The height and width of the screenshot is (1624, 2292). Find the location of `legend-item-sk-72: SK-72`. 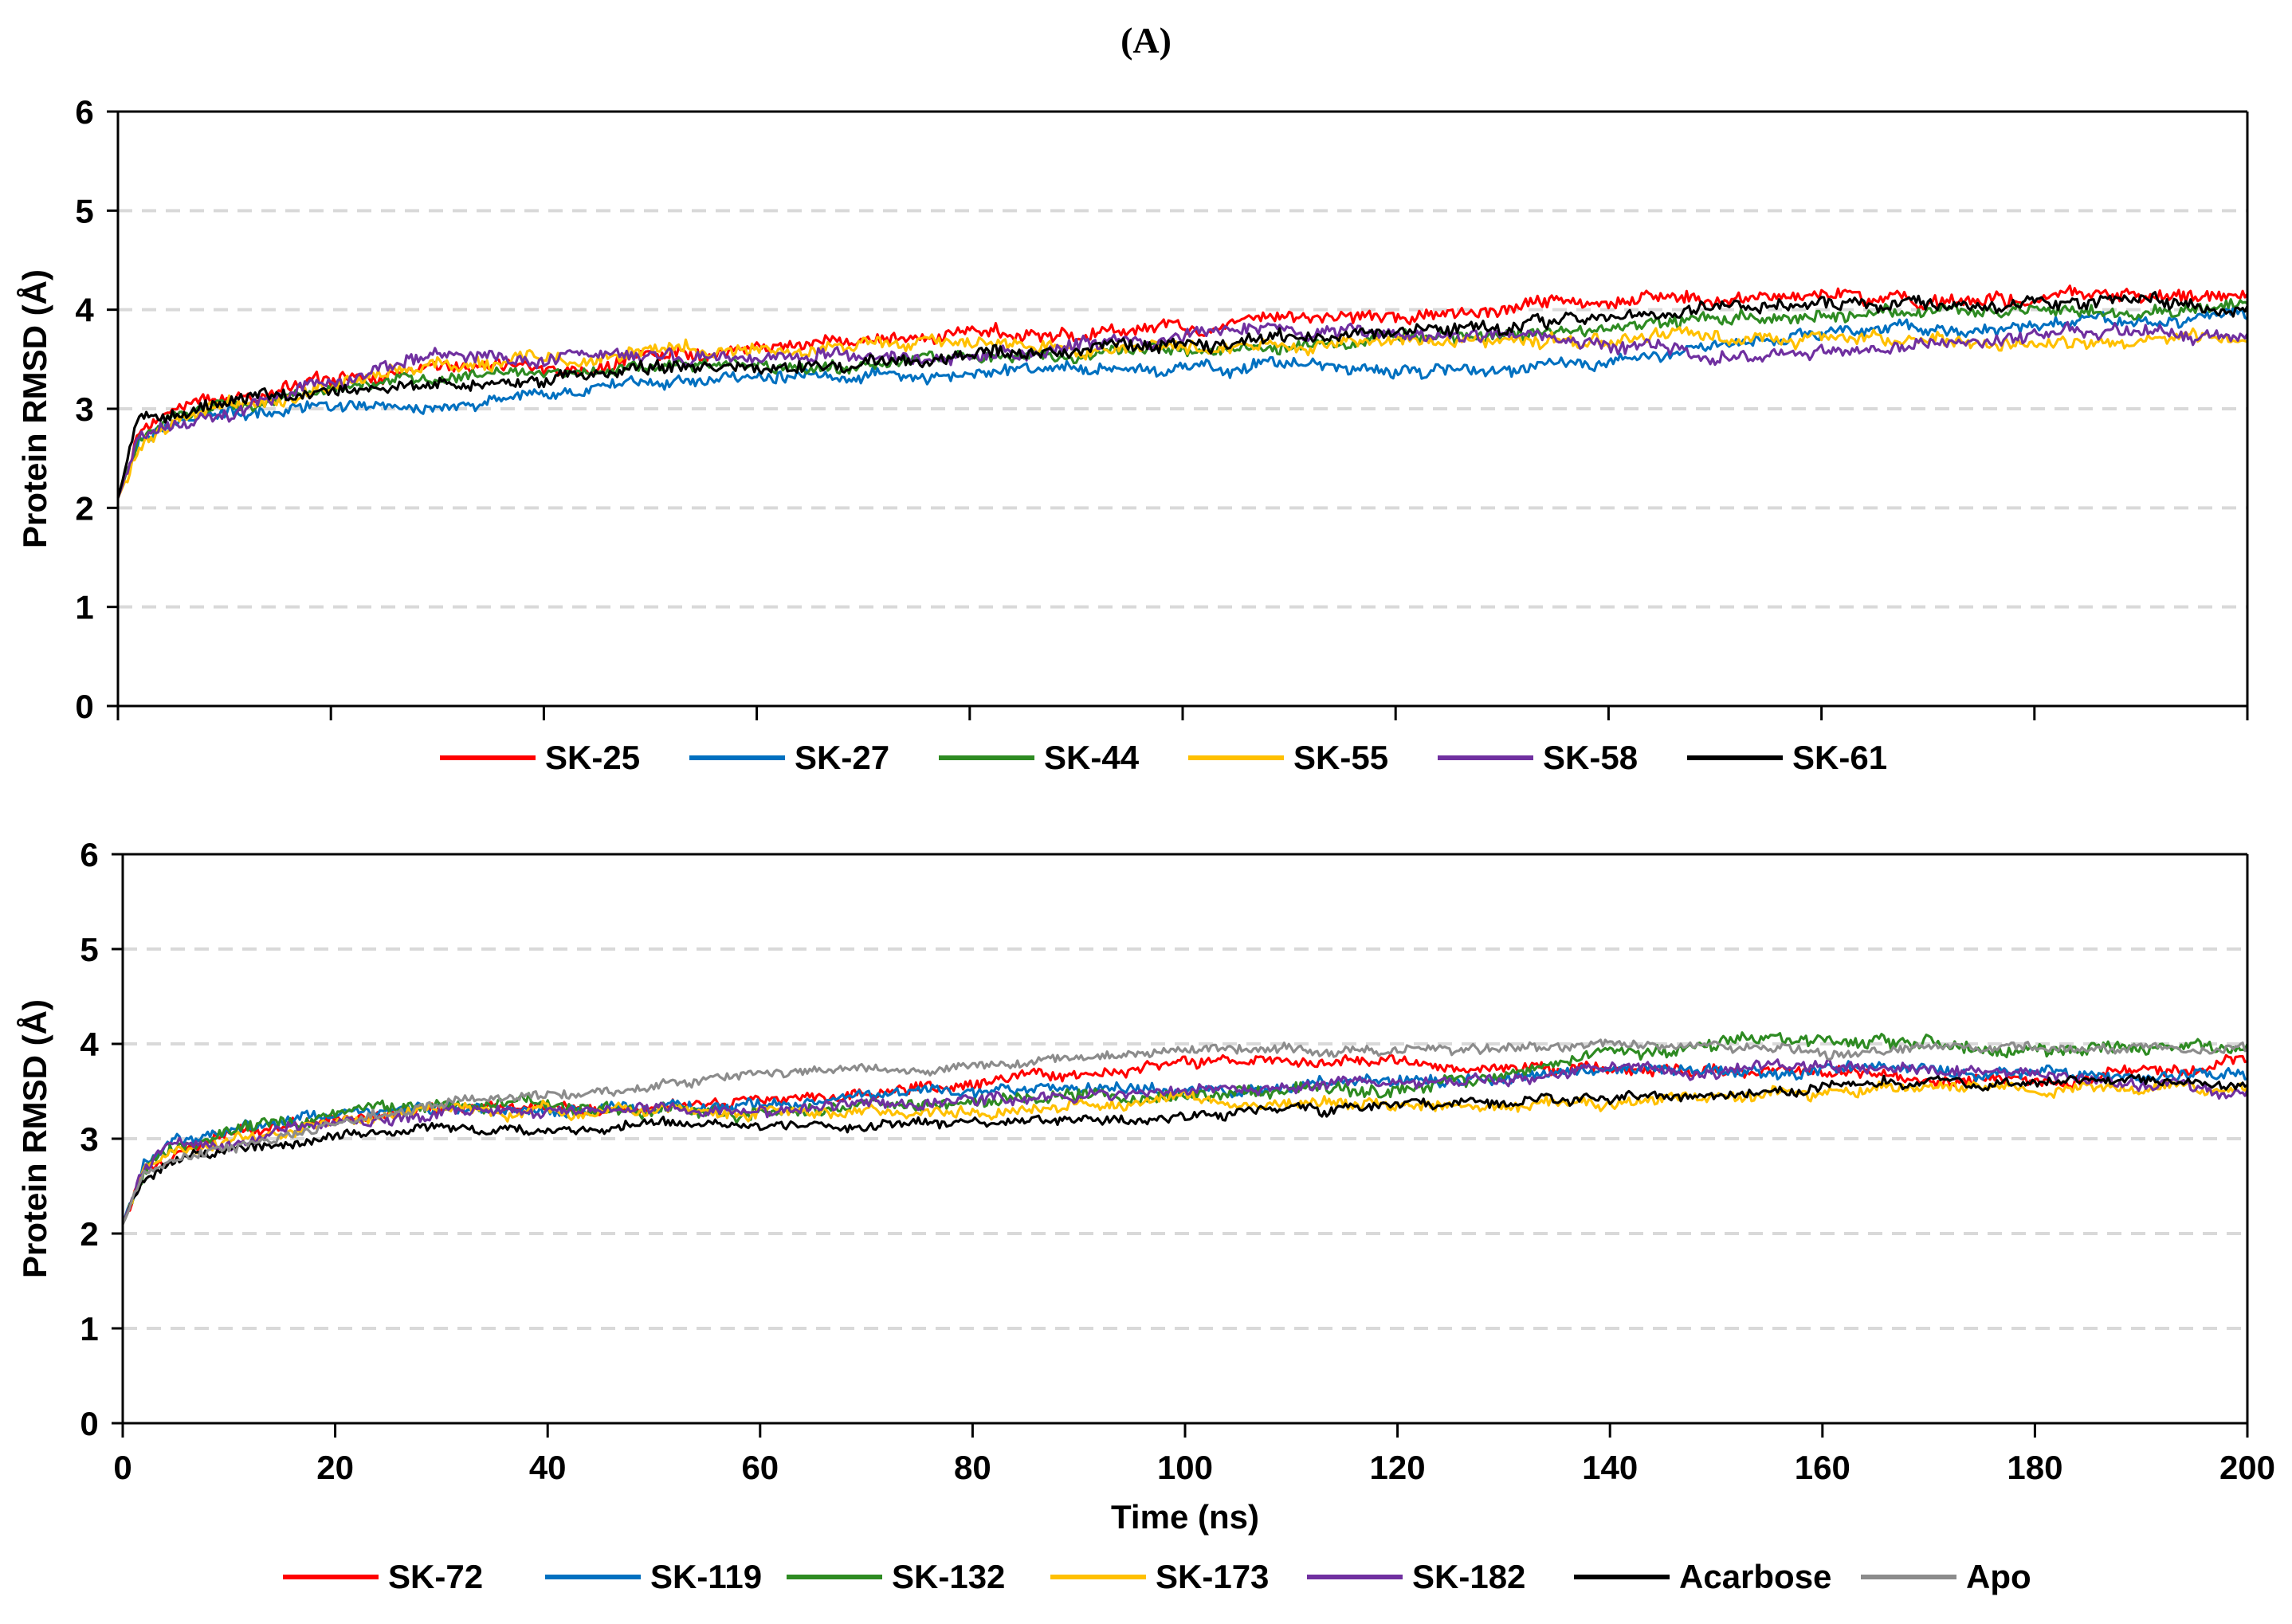

legend-item-sk-72: SK-72 is located at coordinates (383, 1576).